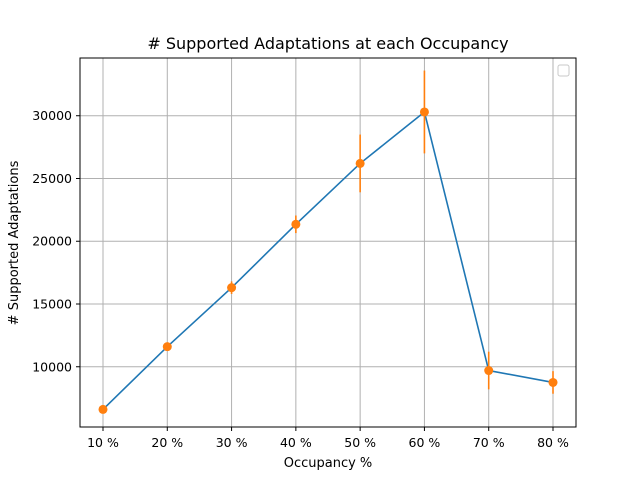  Describe the element at coordinates (489, 442) in the screenshot. I see `x-tick-label: 70 %` at that location.